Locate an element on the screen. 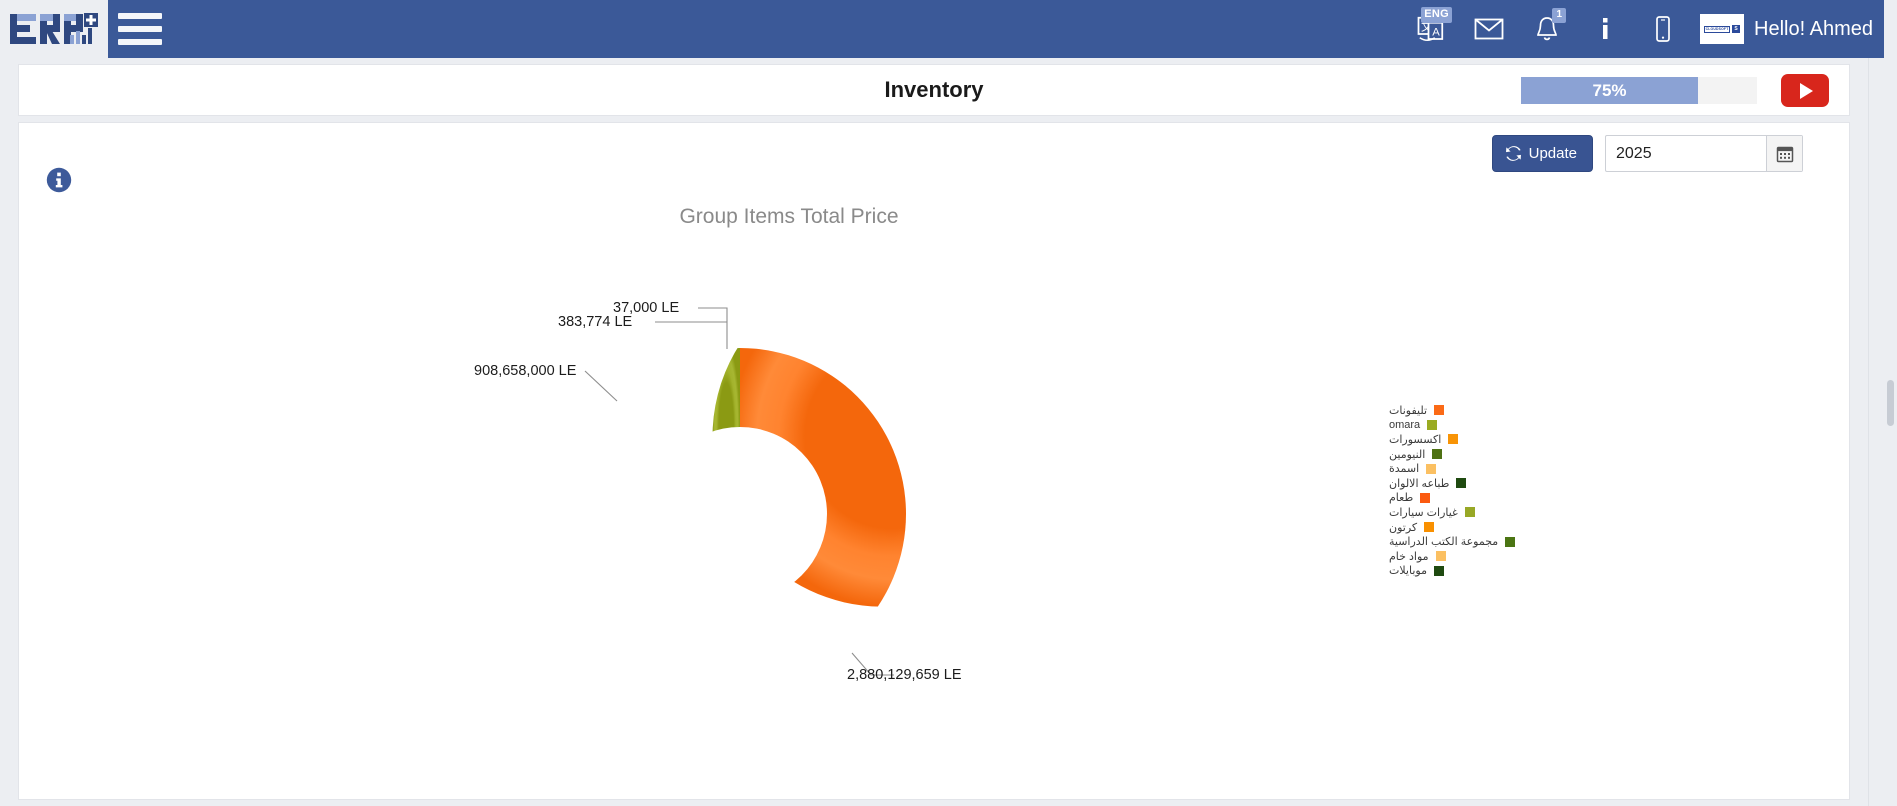 The image size is (1897, 806). top-navigation-bar: 文 A ENG 1 is located at coordinates (948, 29).